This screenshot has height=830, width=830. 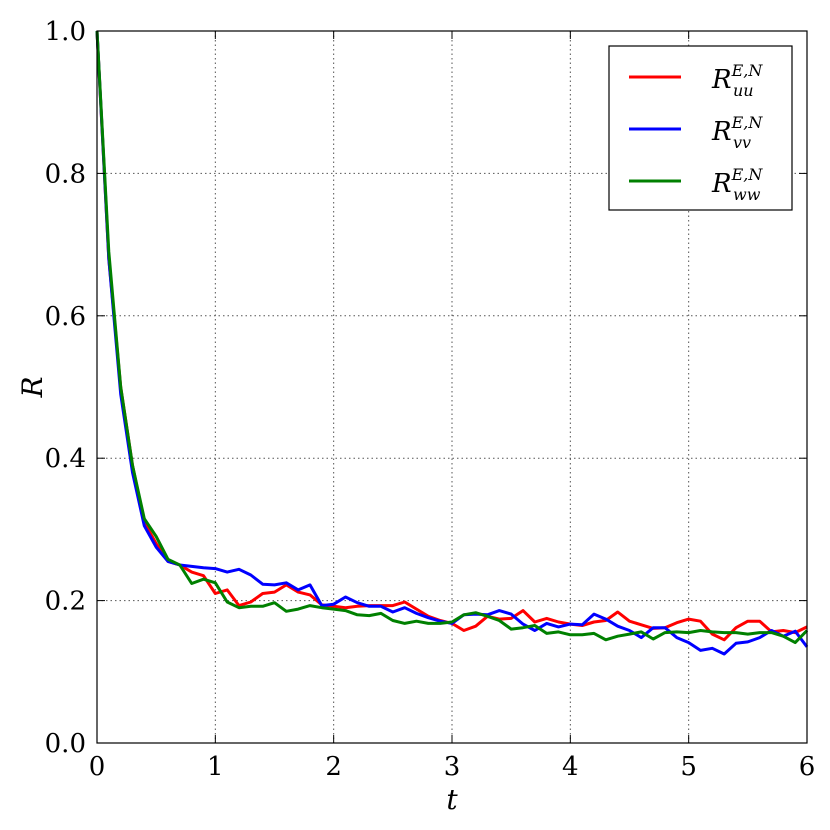 What do you see at coordinates (452, 767) in the screenshot?
I see `x-tick-label: 3` at bounding box center [452, 767].